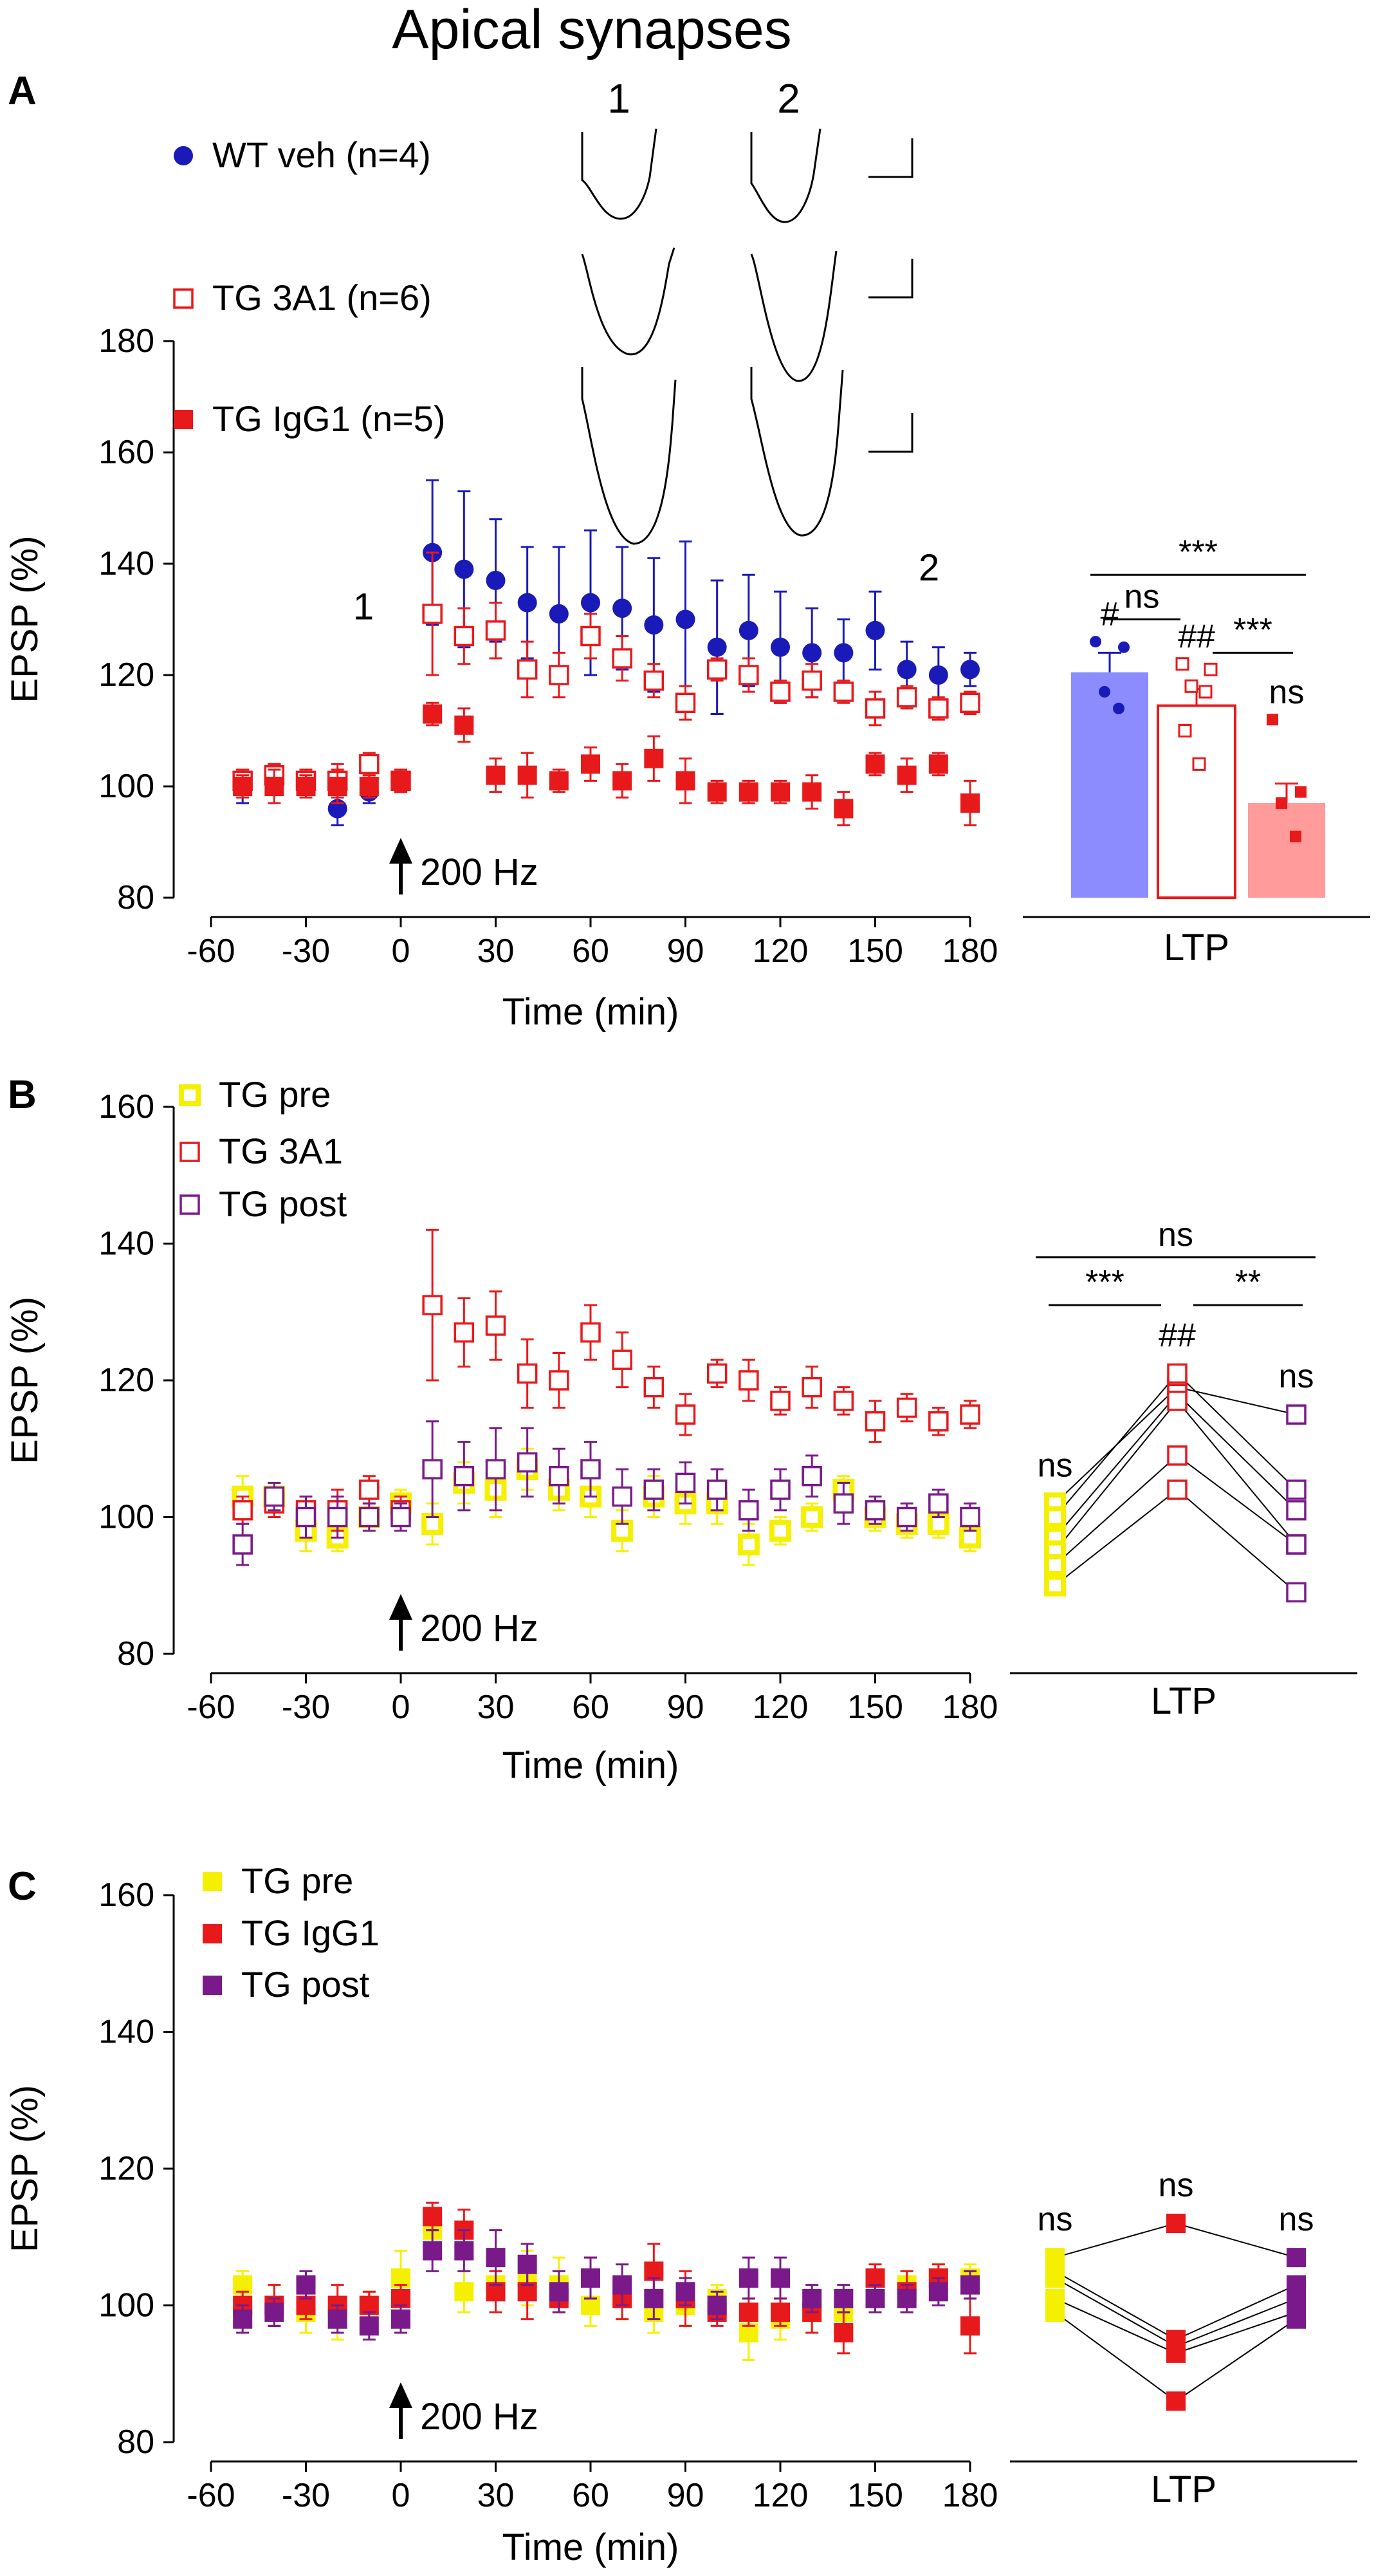 This screenshot has width=1376, height=2576. Describe the element at coordinates (1175, 1510) in the screenshot. I see `paired-line` at that location.